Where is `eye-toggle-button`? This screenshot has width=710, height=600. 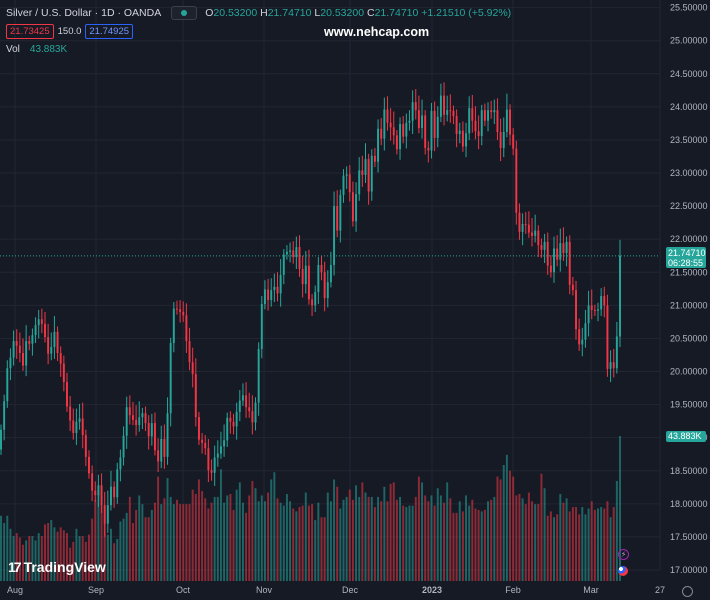
eye-toggle-button is located at coordinates (184, 13).